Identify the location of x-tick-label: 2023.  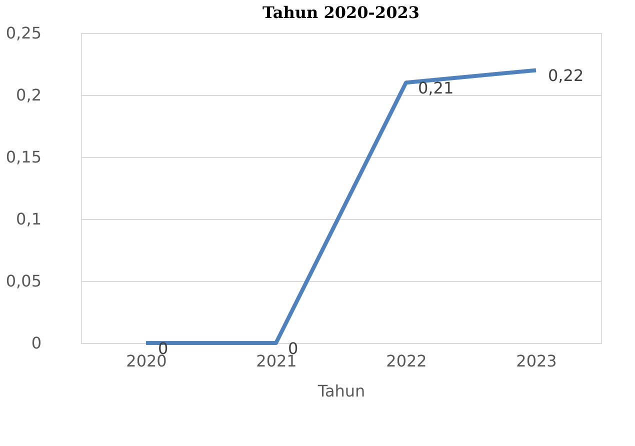
(536, 361).